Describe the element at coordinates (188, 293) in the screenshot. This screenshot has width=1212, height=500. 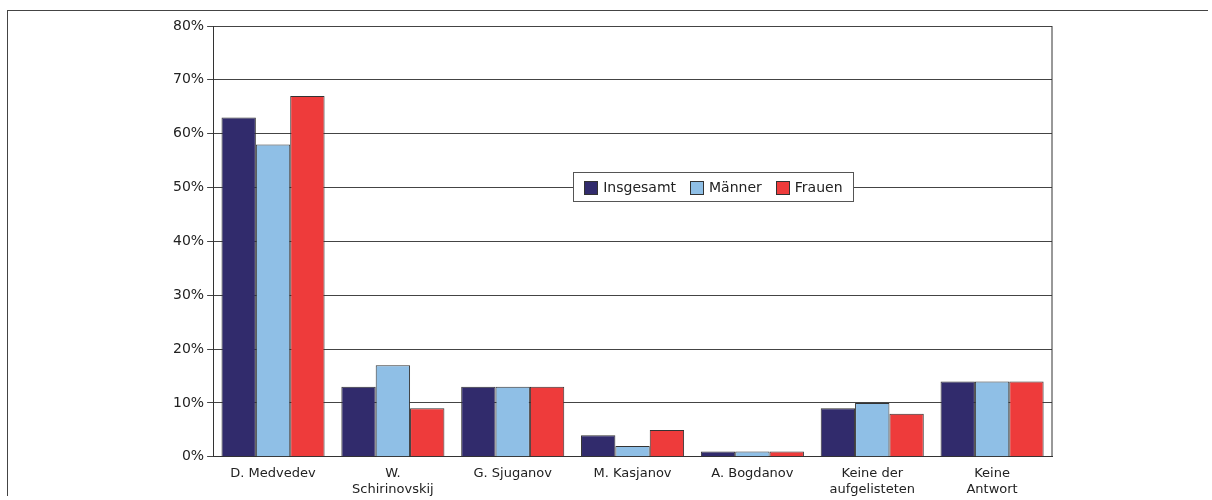
I see `y-tick-label: 30%` at that location.